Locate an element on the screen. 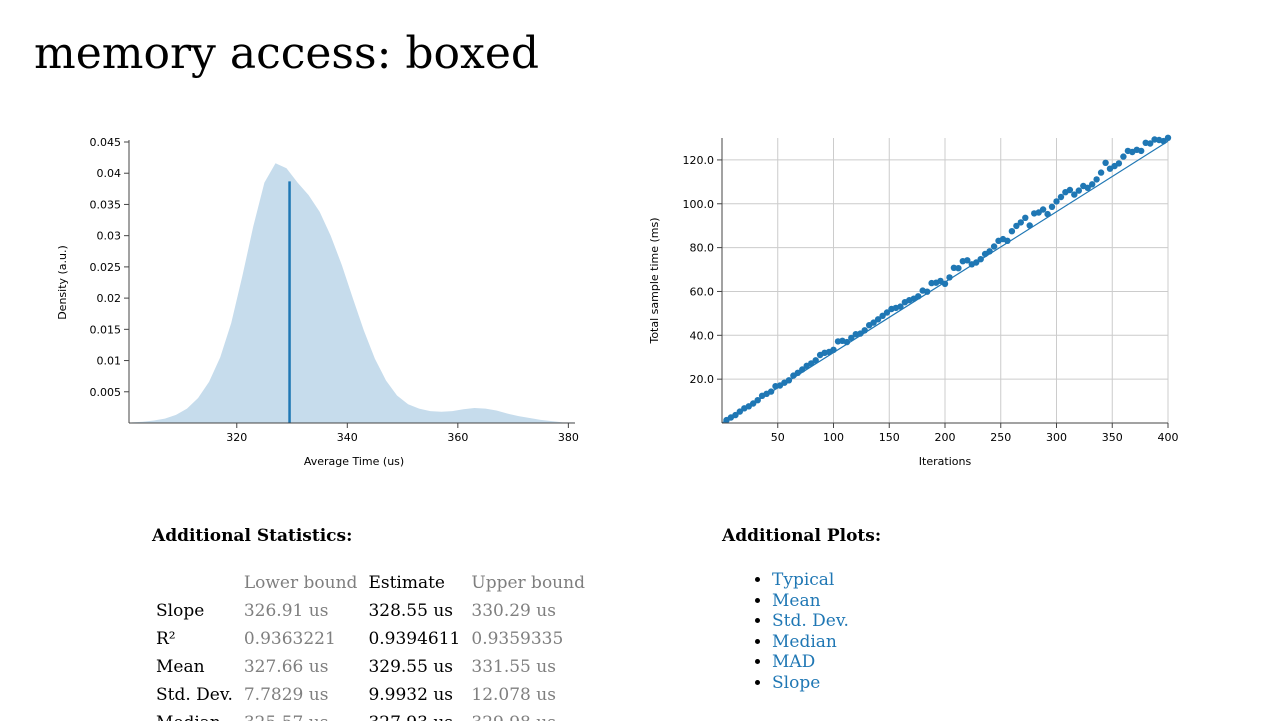  list-item: Std. Dev. is located at coordinates (810, 621).